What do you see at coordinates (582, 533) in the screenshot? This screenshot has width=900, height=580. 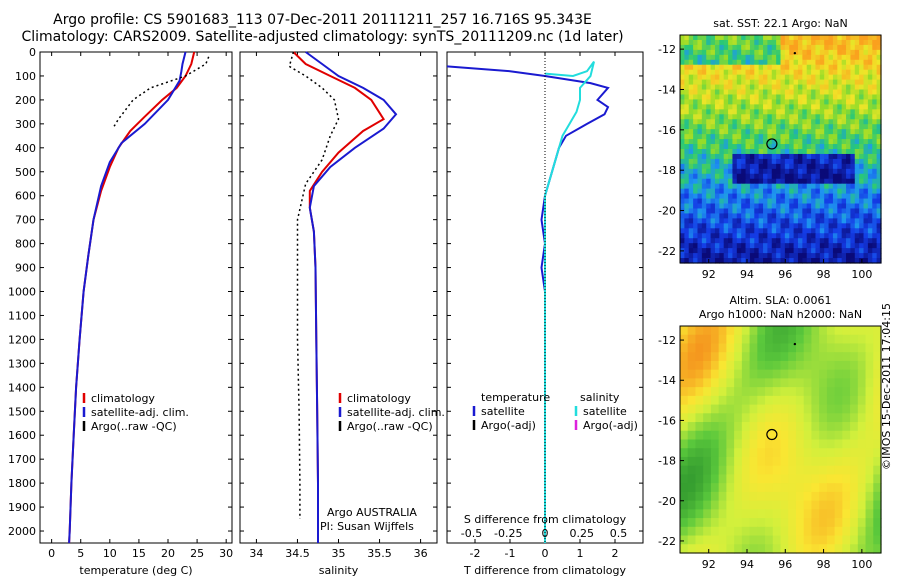 I see `top-axis-tick-label: 0.25` at bounding box center [582, 533].